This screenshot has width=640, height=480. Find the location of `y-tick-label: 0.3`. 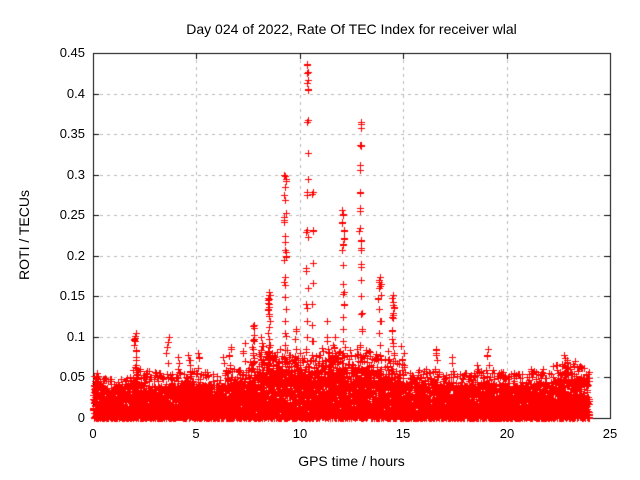

y-tick-label: 0.3 is located at coordinates (75, 174).